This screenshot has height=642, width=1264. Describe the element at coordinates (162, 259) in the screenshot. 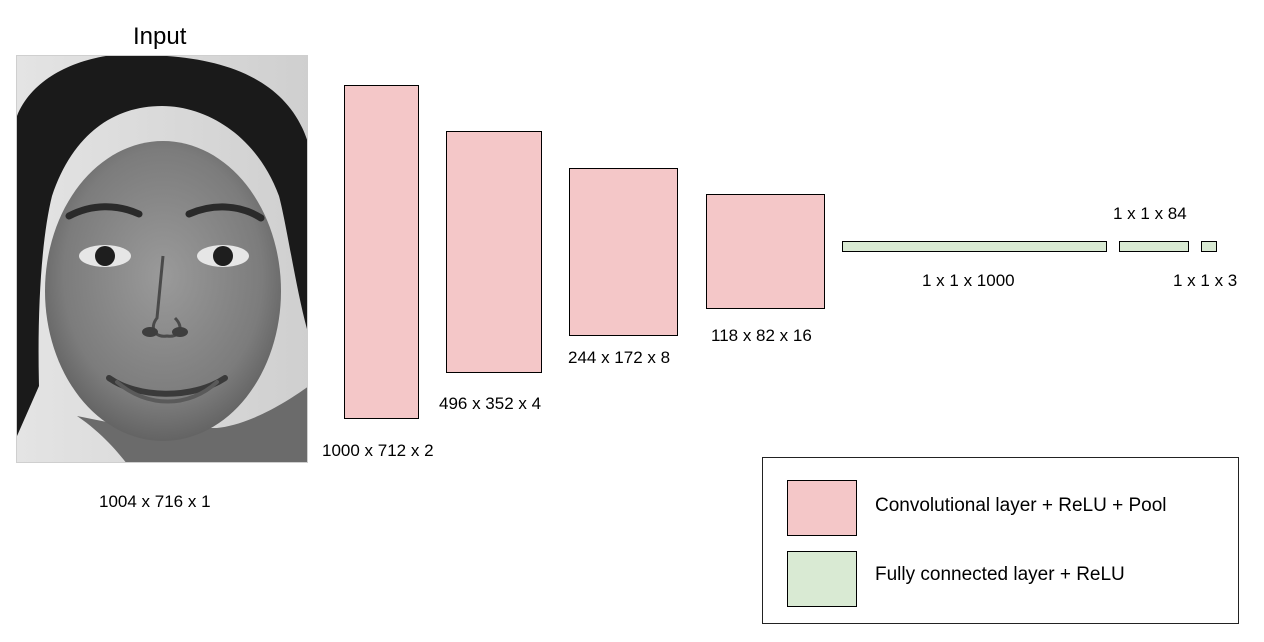

I see `input-face-image` at that location.